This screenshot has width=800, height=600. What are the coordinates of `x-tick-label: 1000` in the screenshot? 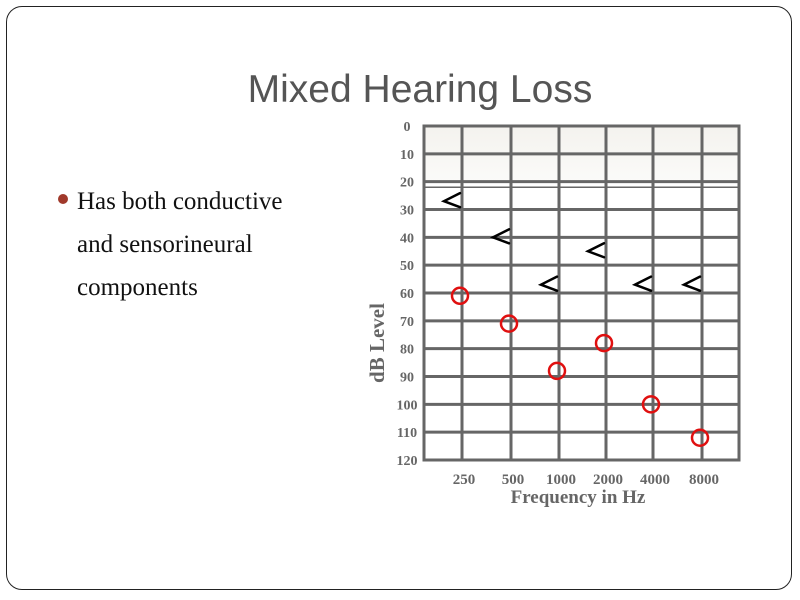 It's located at (561, 480).